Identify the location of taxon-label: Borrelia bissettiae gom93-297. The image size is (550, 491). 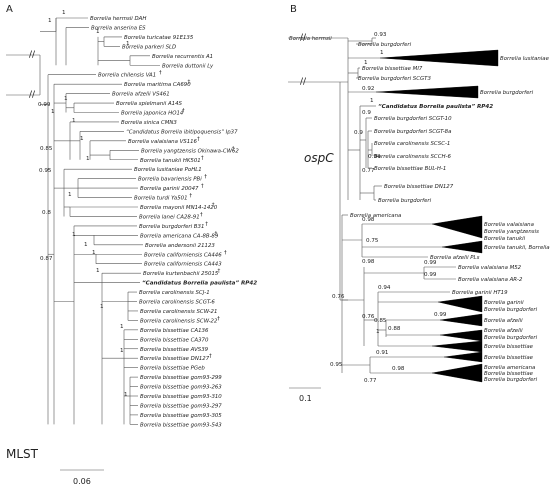
(181, 406).